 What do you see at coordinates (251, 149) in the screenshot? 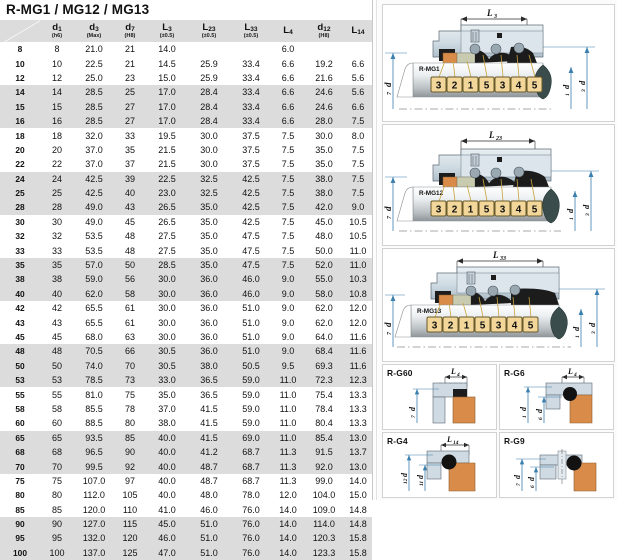
I see `cell: 37.5` at bounding box center [251, 149].